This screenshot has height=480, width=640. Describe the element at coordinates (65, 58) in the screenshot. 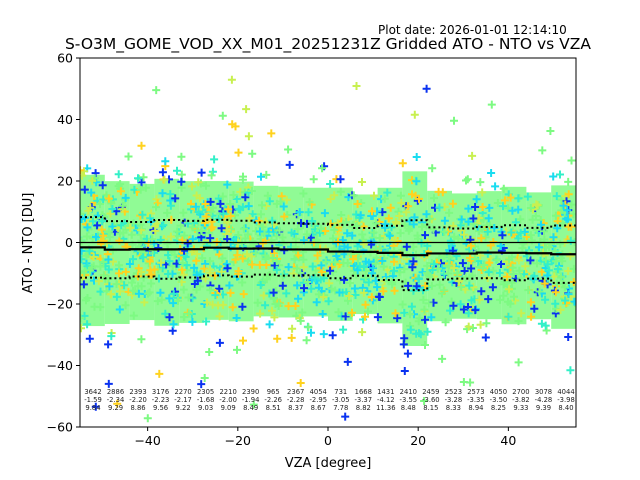

I see `y-tick-label: 60` at that location.